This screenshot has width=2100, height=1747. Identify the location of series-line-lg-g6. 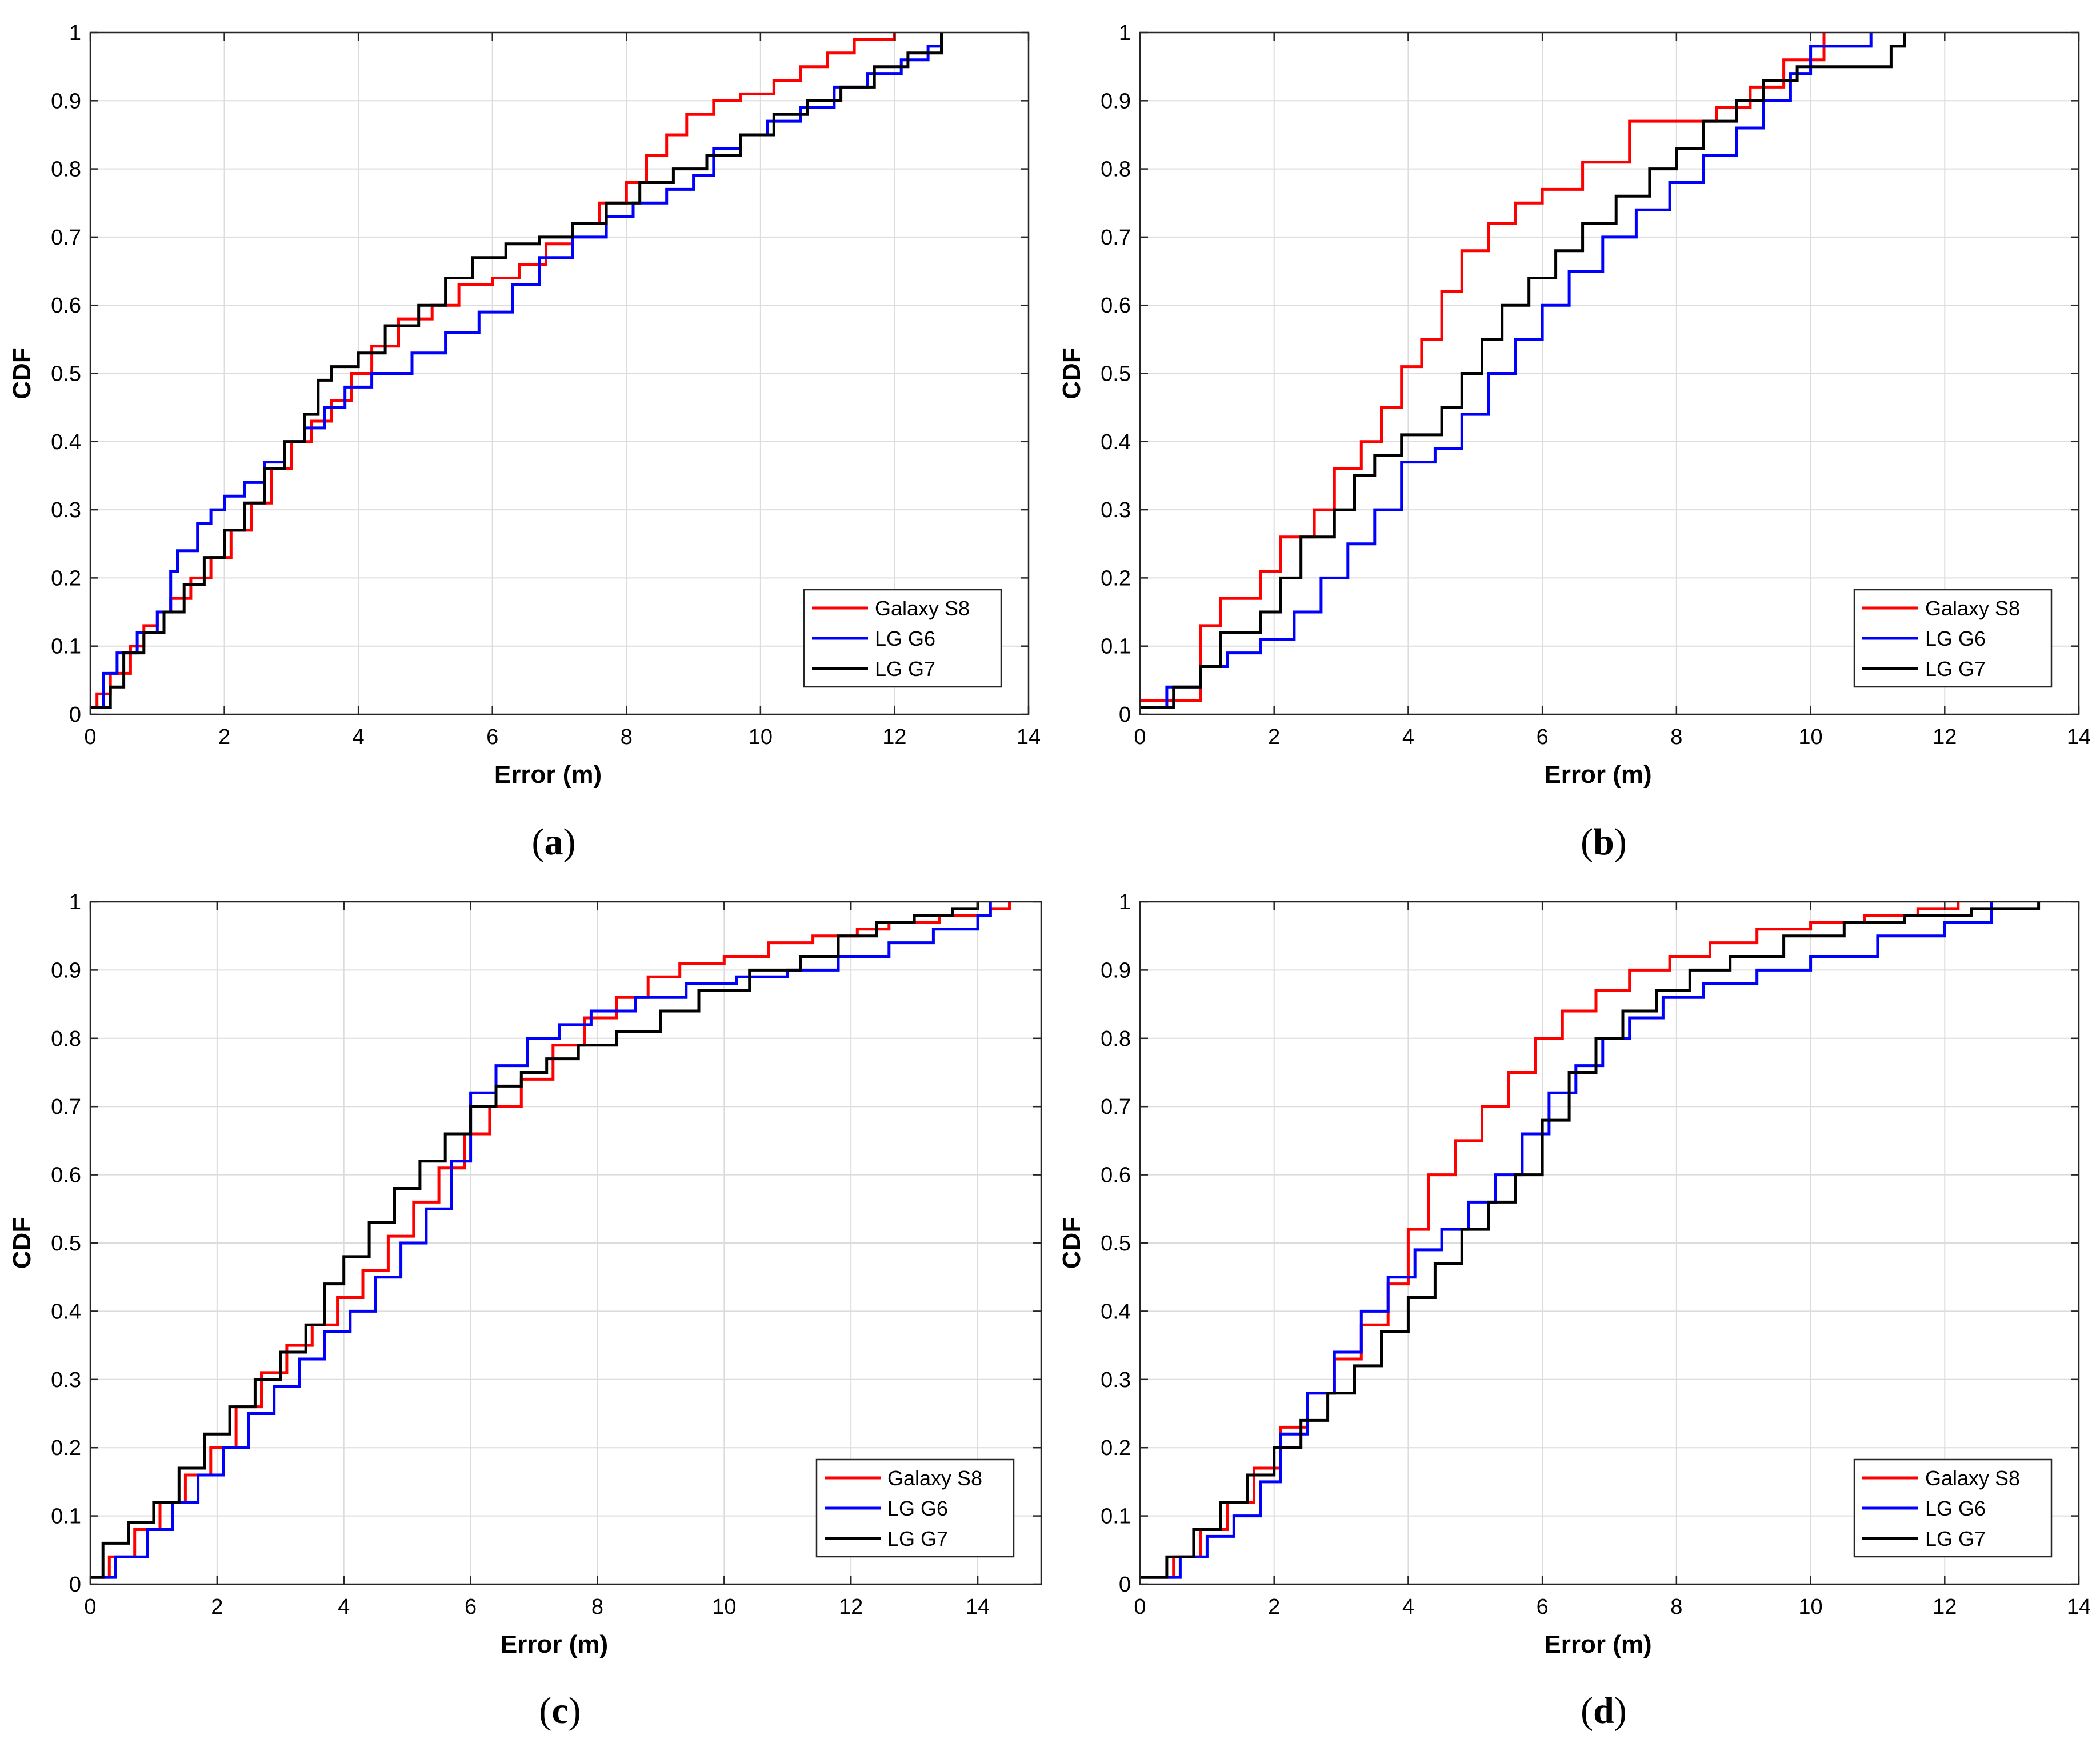
(1506, 371).